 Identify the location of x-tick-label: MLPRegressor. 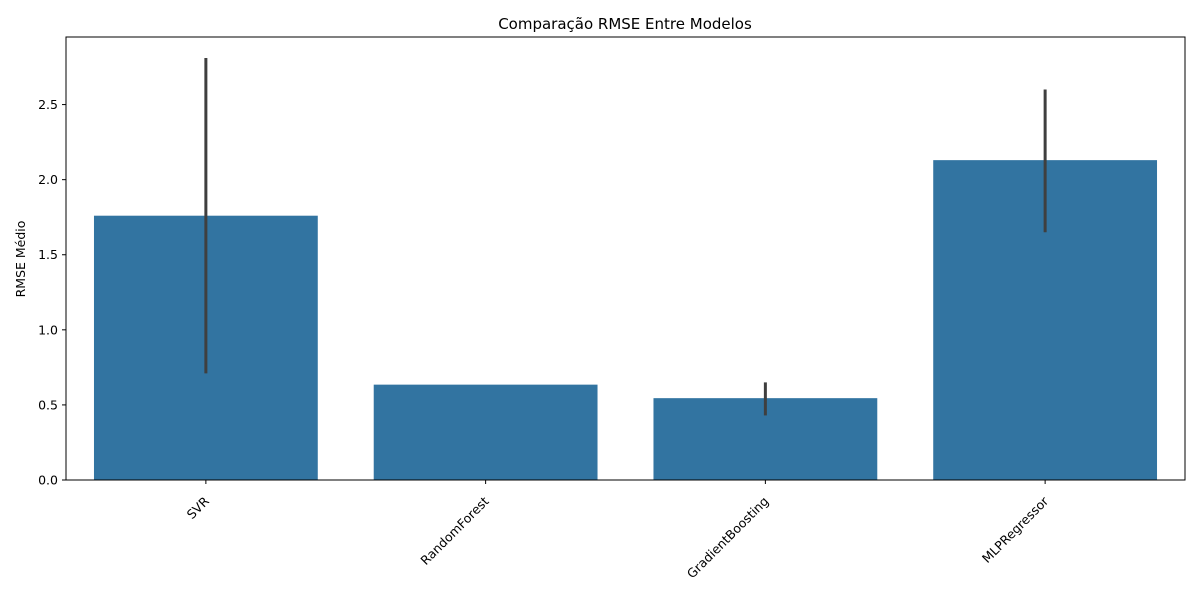
(1015, 529).